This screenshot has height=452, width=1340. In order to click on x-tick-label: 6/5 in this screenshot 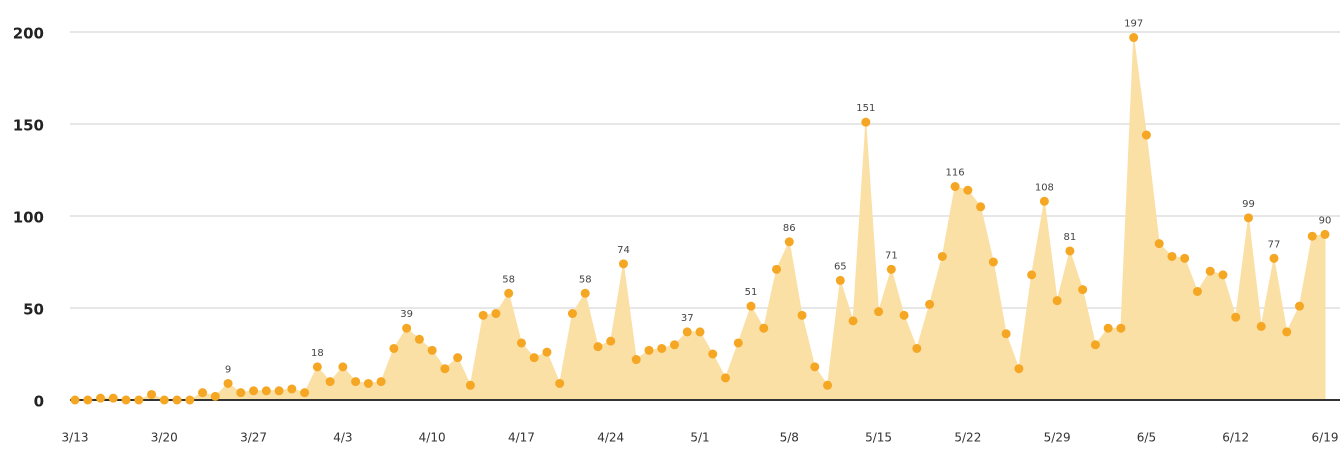, I will do `click(1146, 438)`.